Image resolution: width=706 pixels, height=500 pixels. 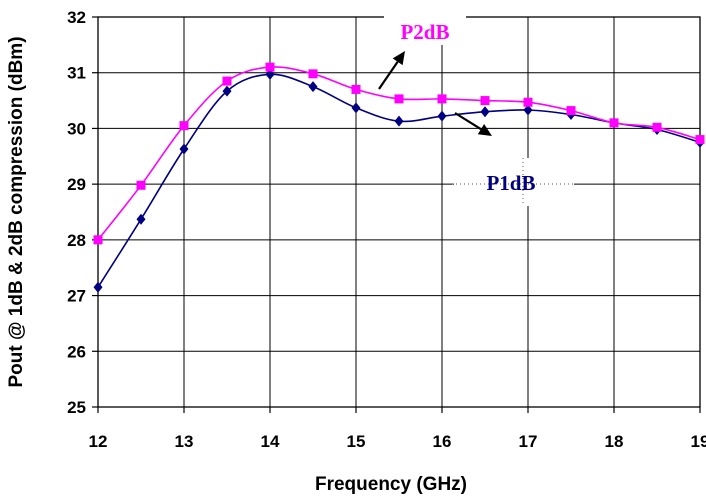 What do you see at coordinates (76, 17) in the screenshot?
I see `y-tick-label: 32` at bounding box center [76, 17].